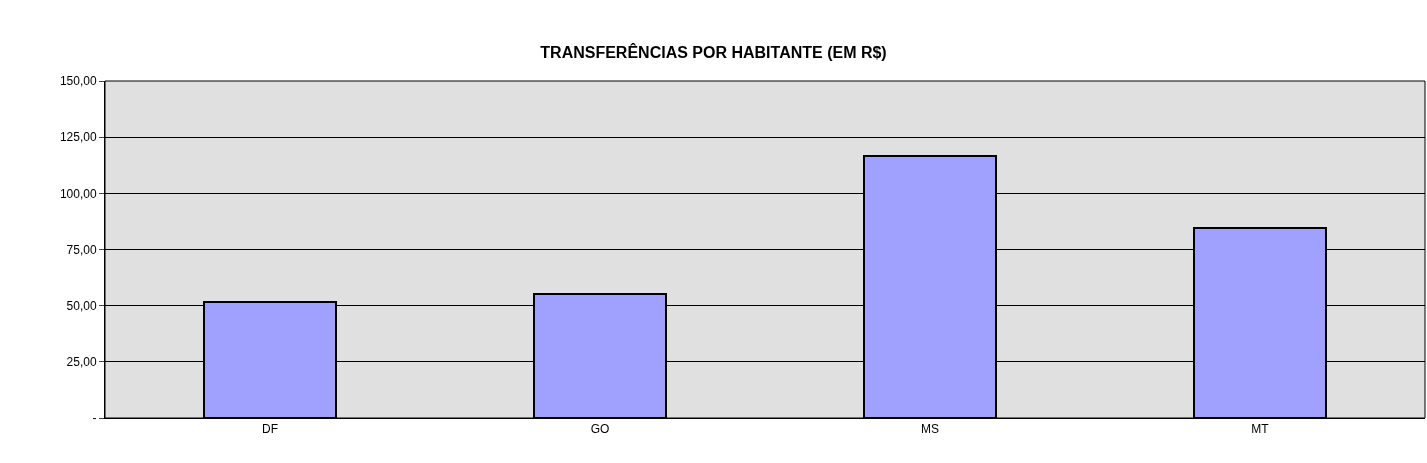  Describe the element at coordinates (94, 418) in the screenshot. I see `y-tick-label: -` at that location.